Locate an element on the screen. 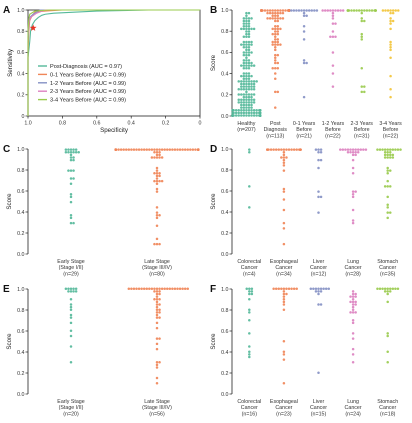  category-label: Lung is located at coordinates (353, 402).